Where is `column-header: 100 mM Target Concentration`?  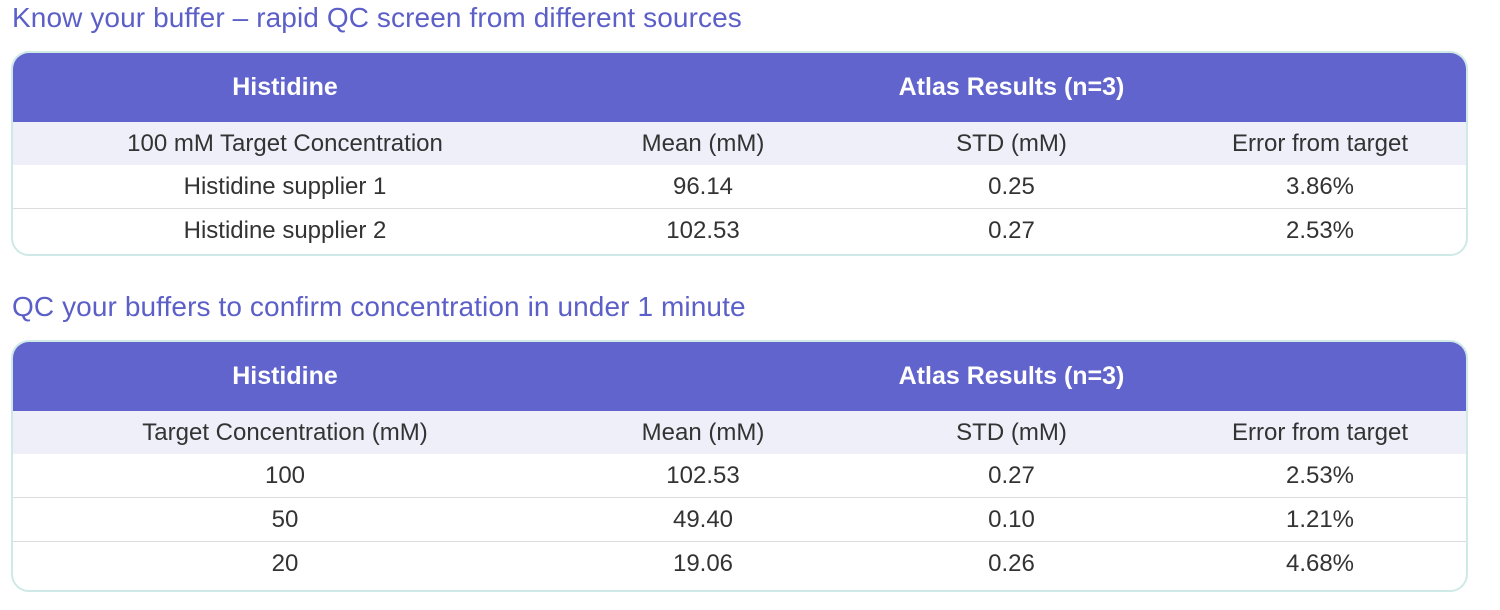
column-header: 100 mM Target Concentration is located at coordinates (285, 143).